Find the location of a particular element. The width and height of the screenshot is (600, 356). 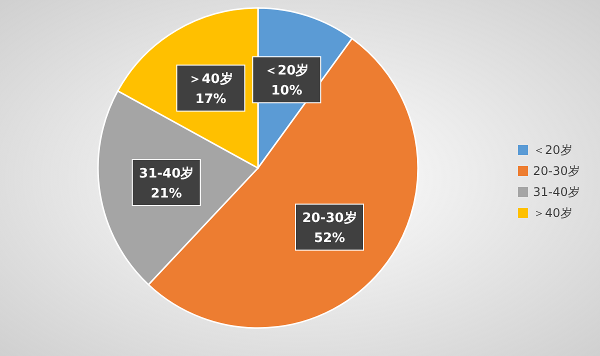

slice-label: ＞40岁 is located at coordinates (210, 80).